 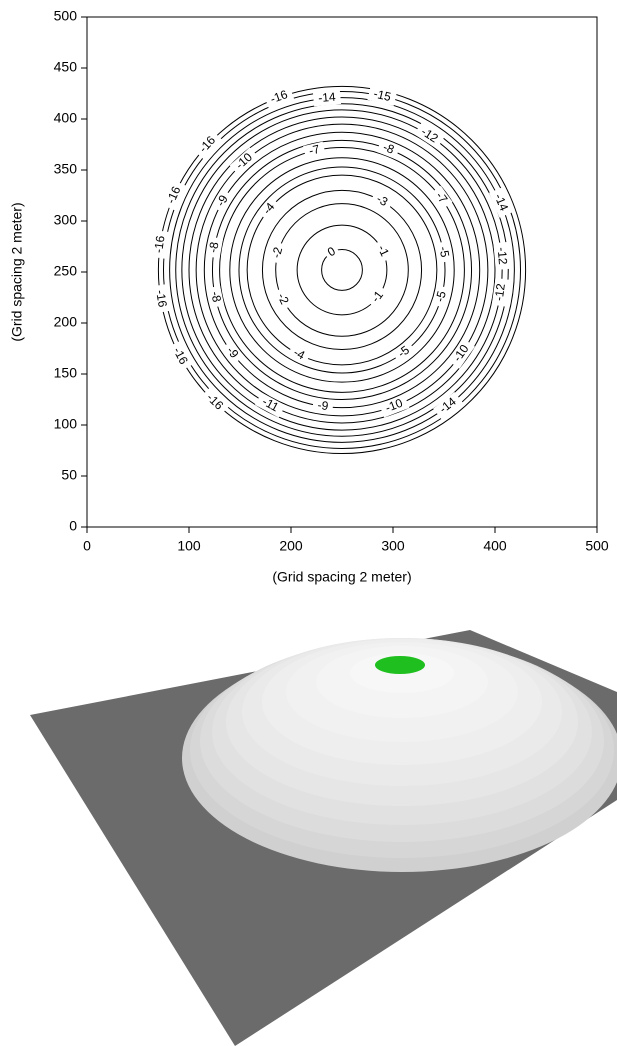 I want to click on y-tick-label: 250, so click(x=66, y=271).